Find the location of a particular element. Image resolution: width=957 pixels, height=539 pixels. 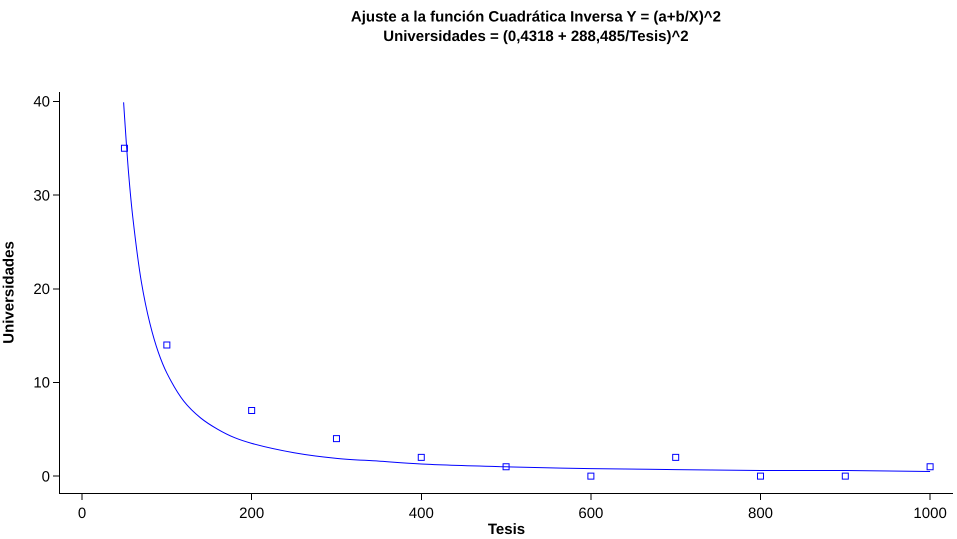

x-tick-label: 1000 is located at coordinates (930, 513).